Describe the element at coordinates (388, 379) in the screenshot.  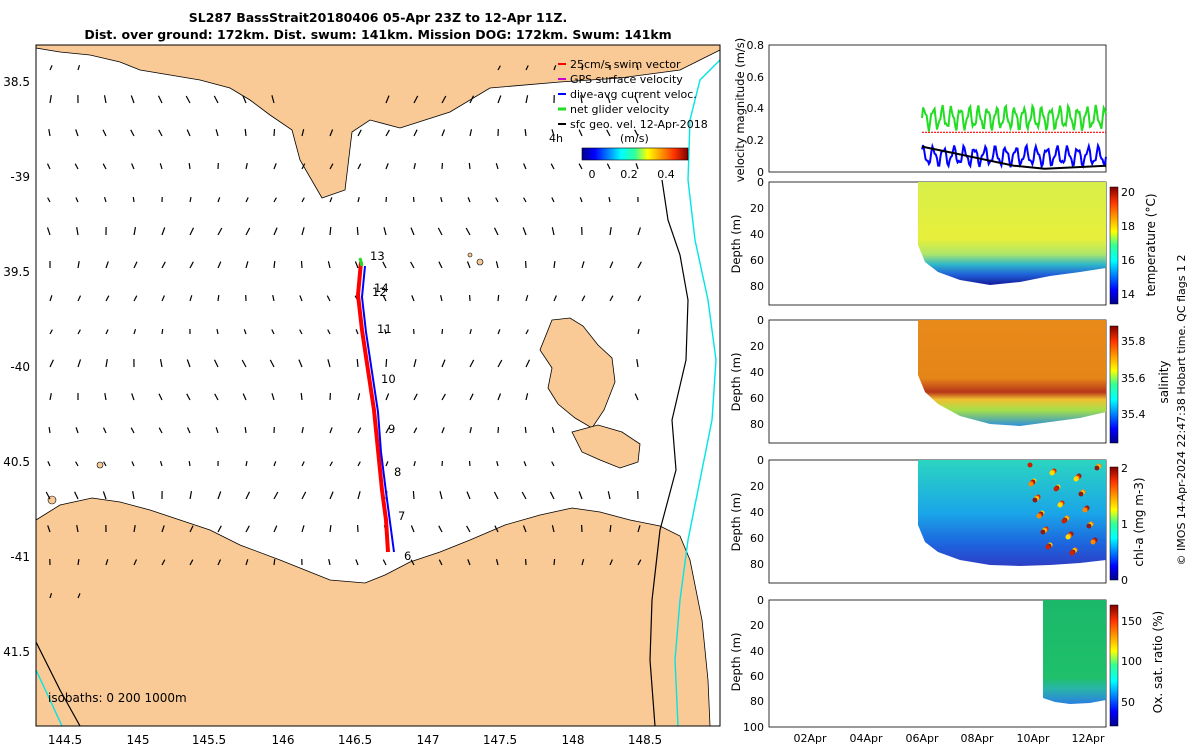
I see `day-label: 10` at that location.